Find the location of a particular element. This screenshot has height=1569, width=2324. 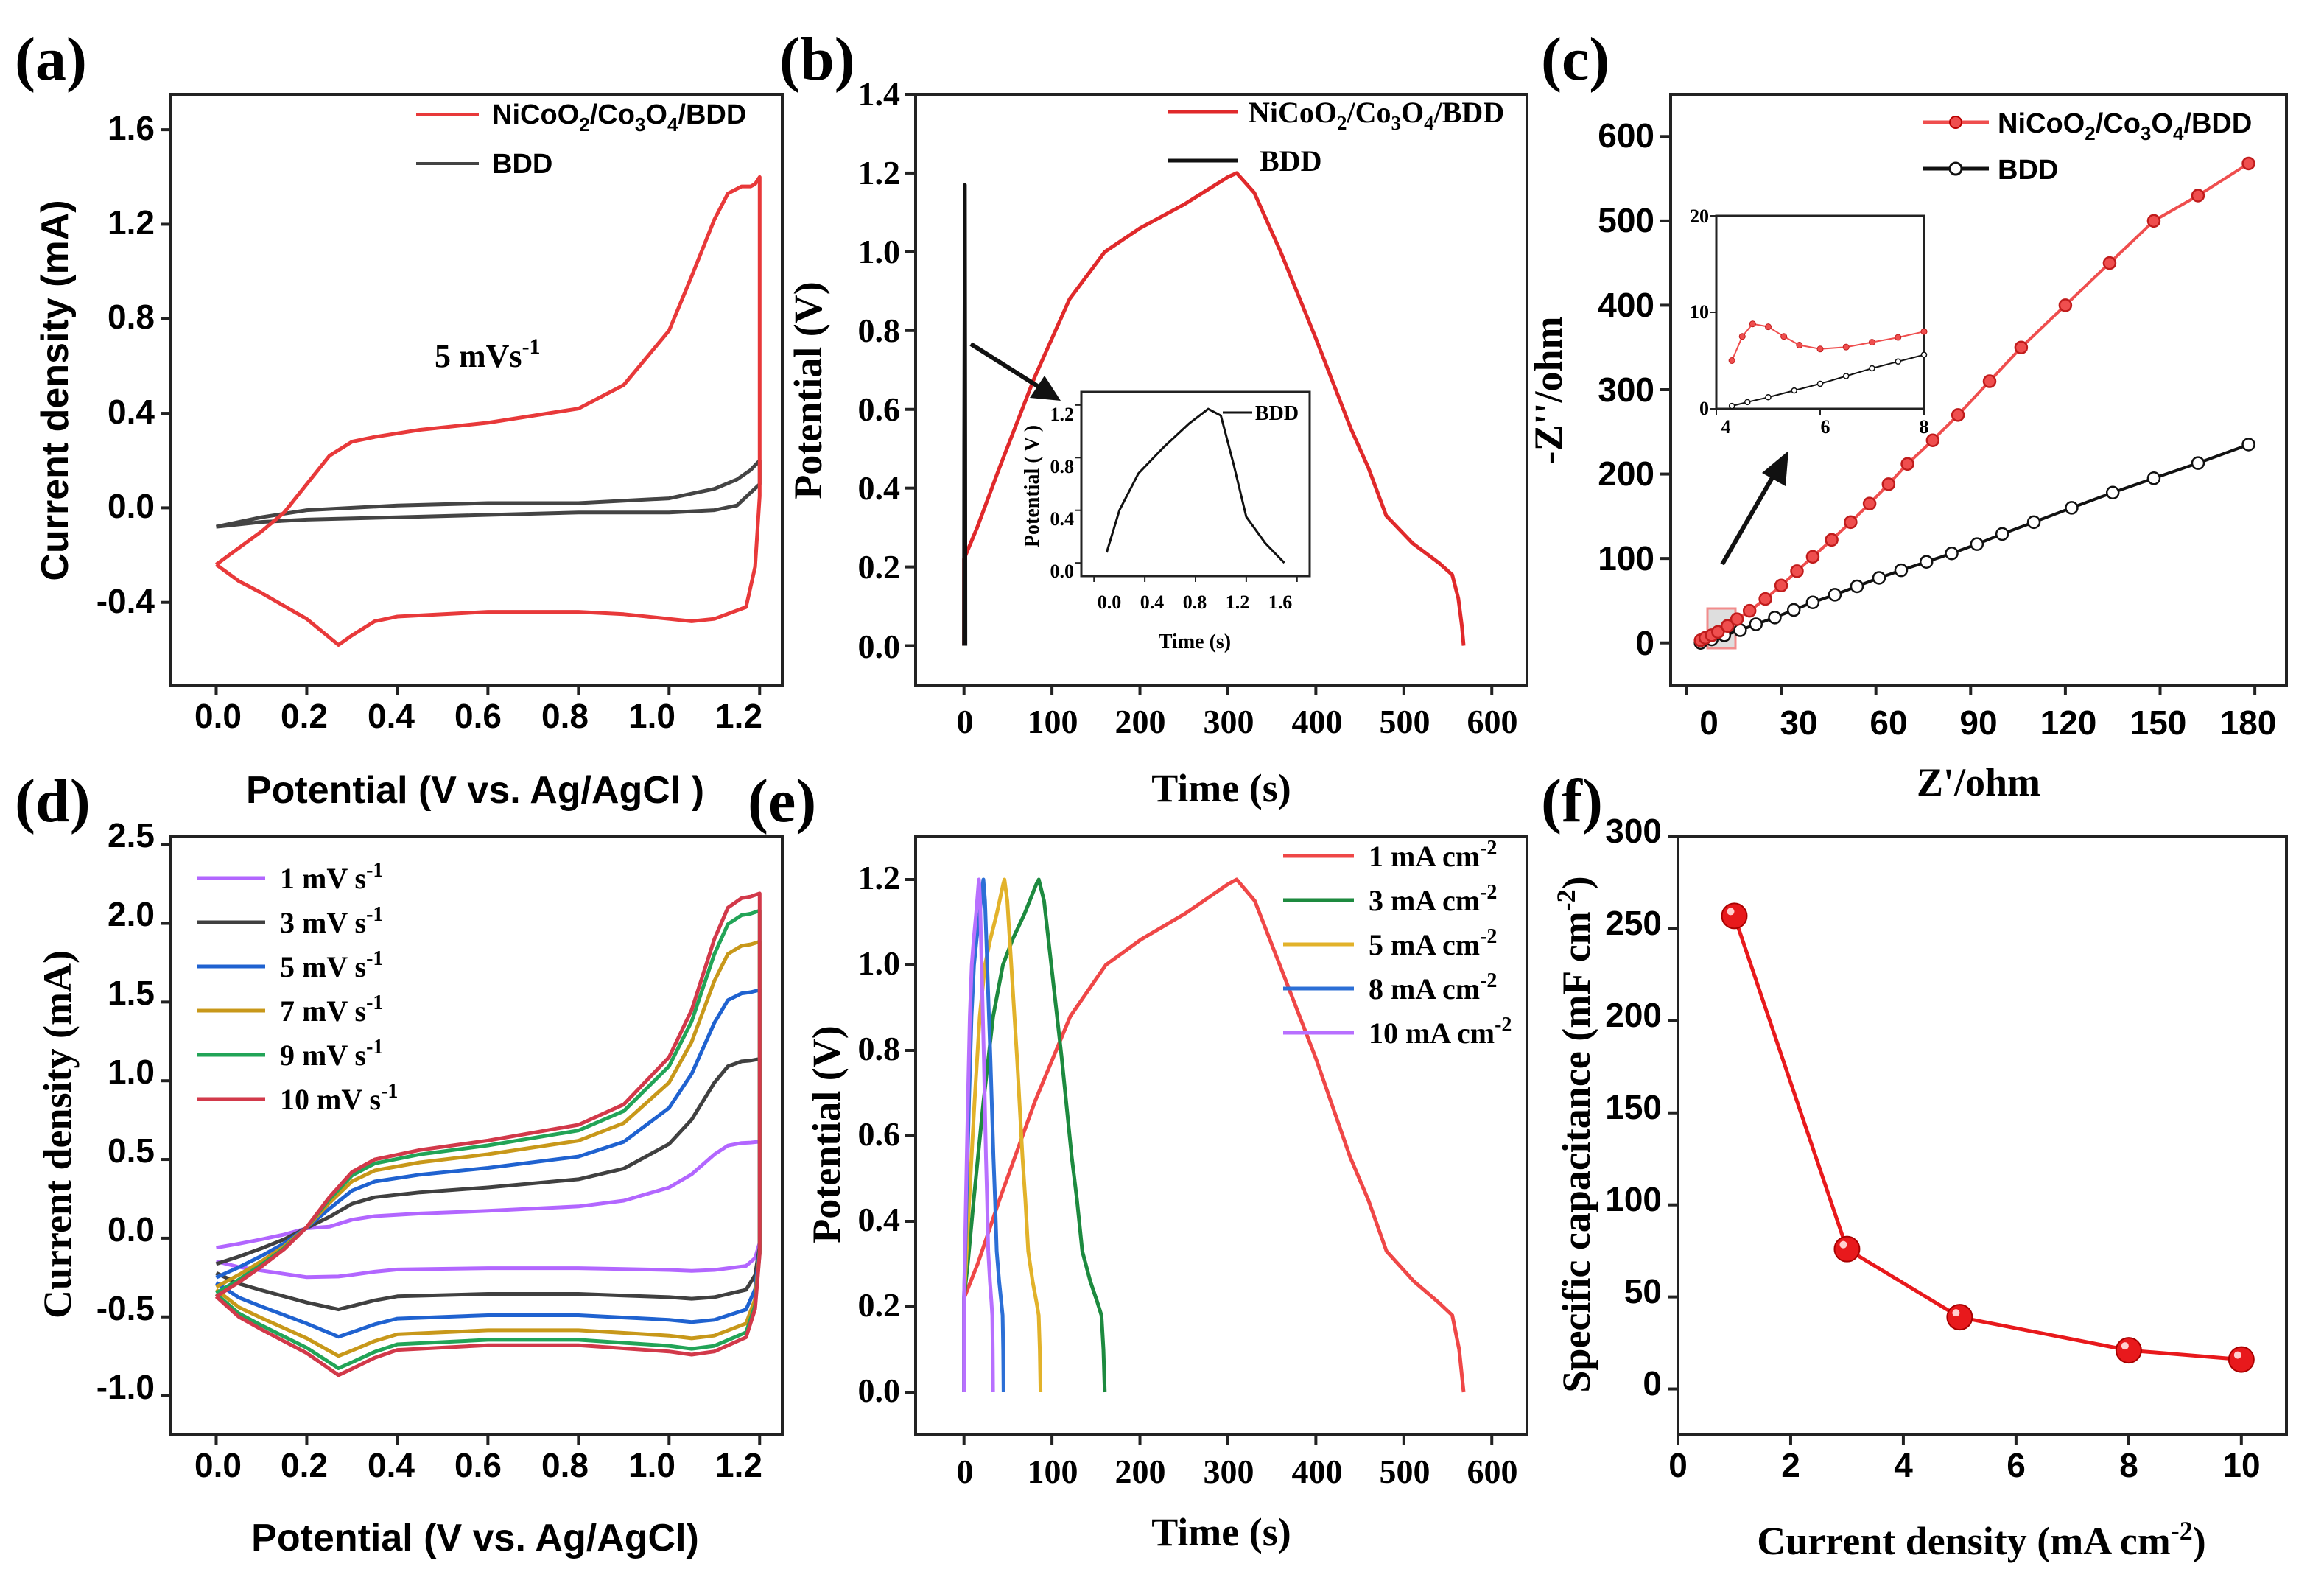

xtick-a-3: 0.6 is located at coordinates (478, 716).